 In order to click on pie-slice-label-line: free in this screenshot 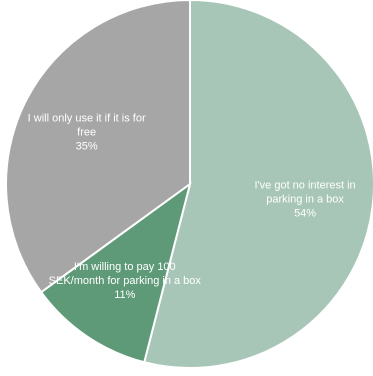, I will do `click(86, 132)`.